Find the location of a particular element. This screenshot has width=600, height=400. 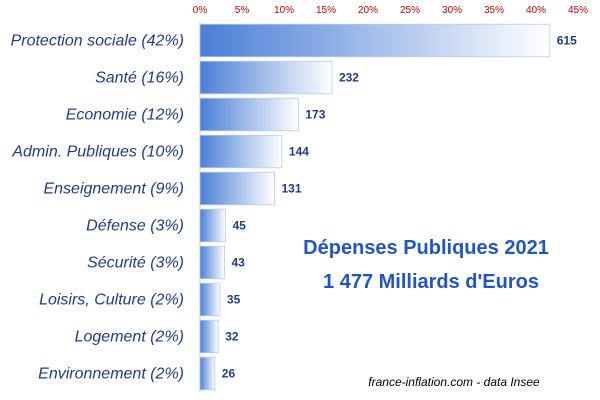

value-label: 615 is located at coordinates (567, 41).